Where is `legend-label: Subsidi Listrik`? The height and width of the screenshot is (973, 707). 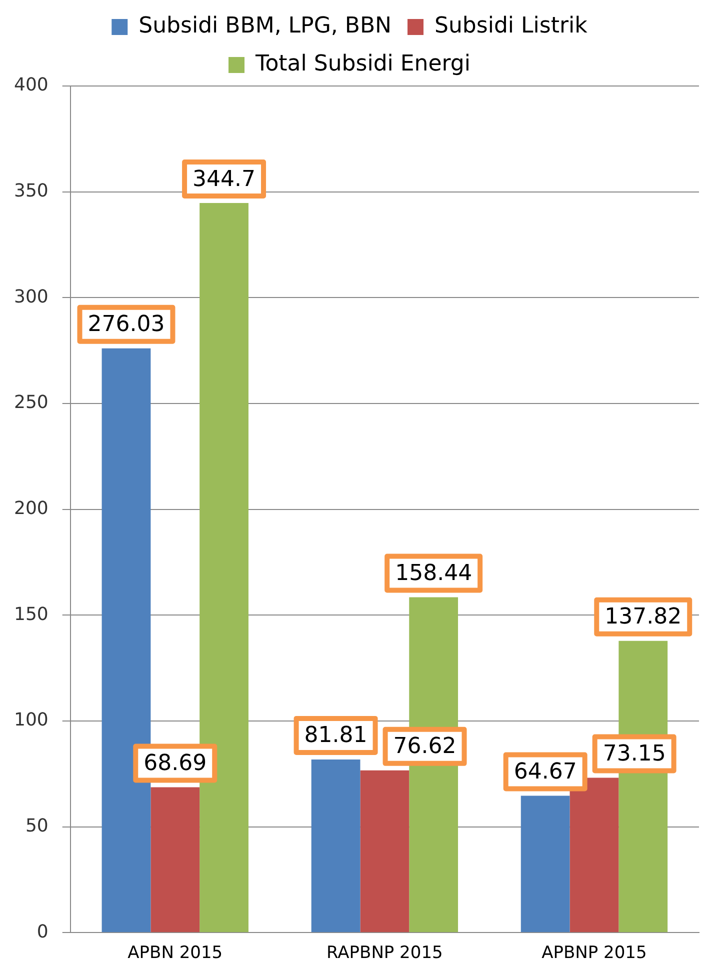
legend-label: Subsidi Listrik is located at coordinates (511, 26).